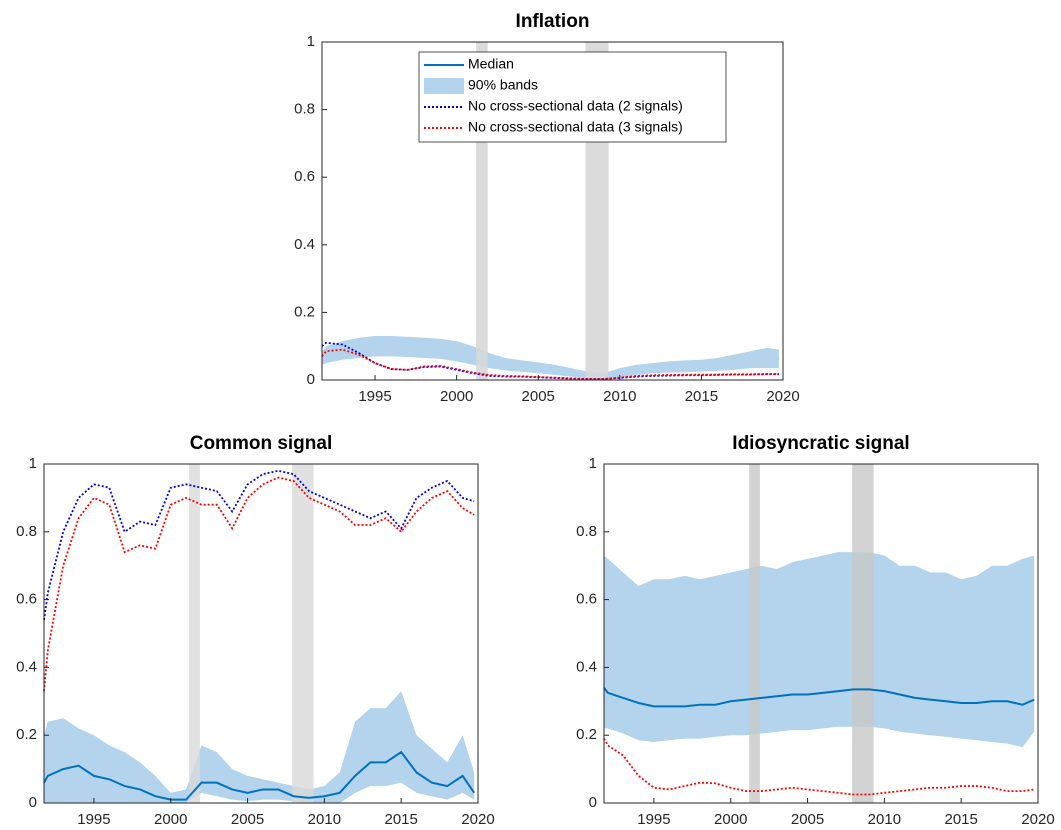 The height and width of the screenshot is (830, 1061). Describe the element at coordinates (553, 21) in the screenshot. I see `chart-title: Inflation` at that location.